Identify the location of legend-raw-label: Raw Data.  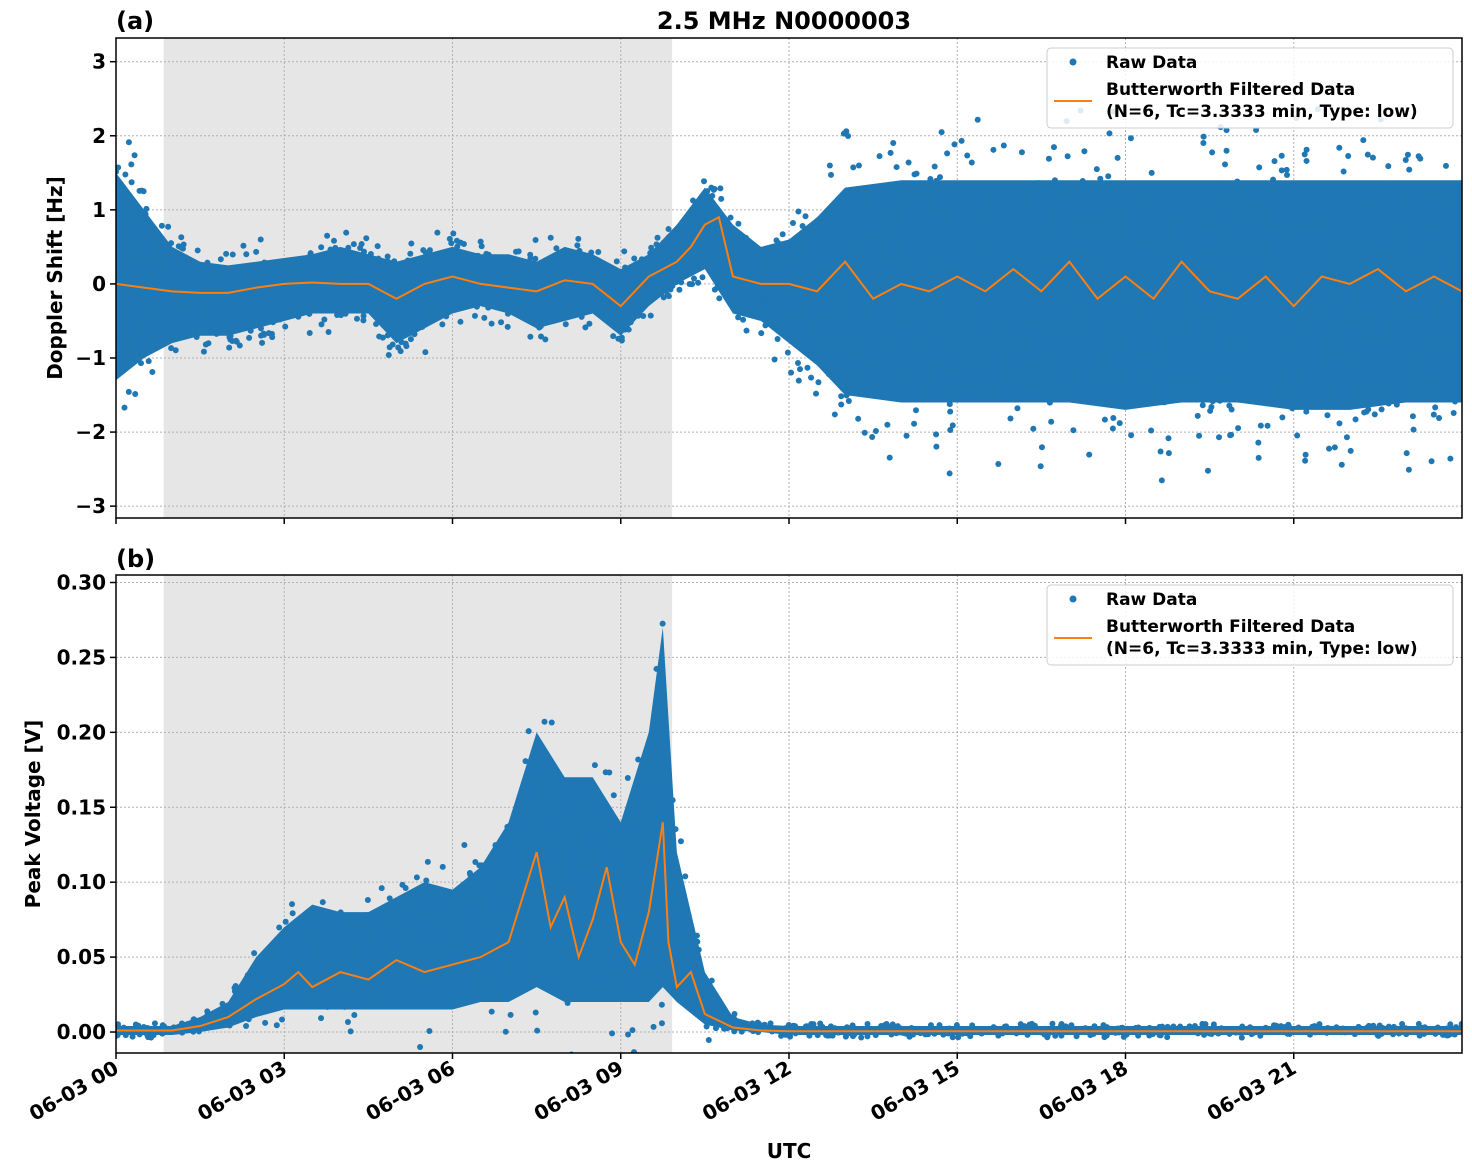
(1151, 600).